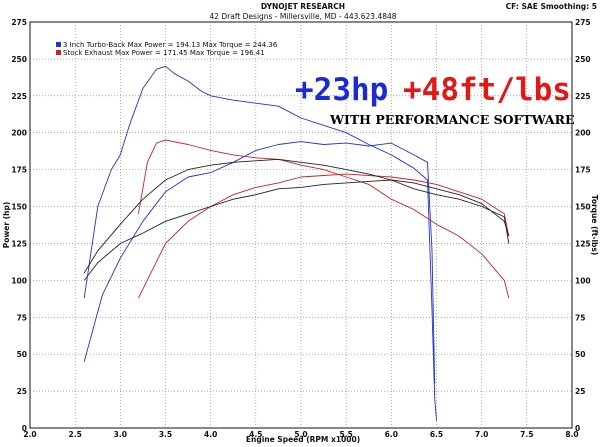  I want to click on y-tick-label-left: 200, so click(19, 133).